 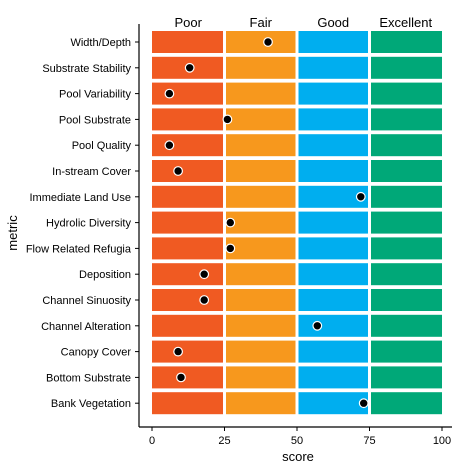 I want to click on x-tick-label: 100, so click(x=442, y=441).